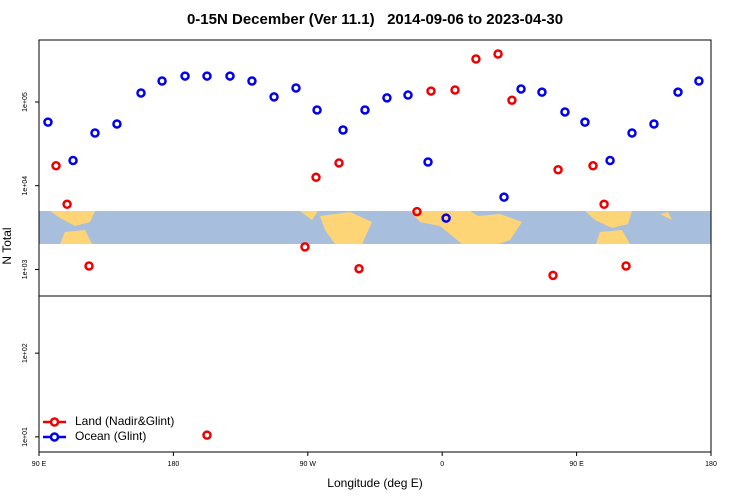 Image resolution: width=750 pixels, height=500 pixels. What do you see at coordinates (308, 464) in the screenshot?
I see `x-tick-label: 90 W` at bounding box center [308, 464].